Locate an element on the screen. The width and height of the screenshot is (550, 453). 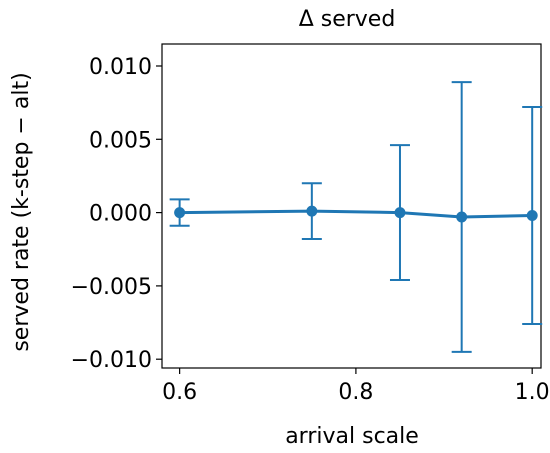
x-tick-label: 0.8 is located at coordinates (355, 392).